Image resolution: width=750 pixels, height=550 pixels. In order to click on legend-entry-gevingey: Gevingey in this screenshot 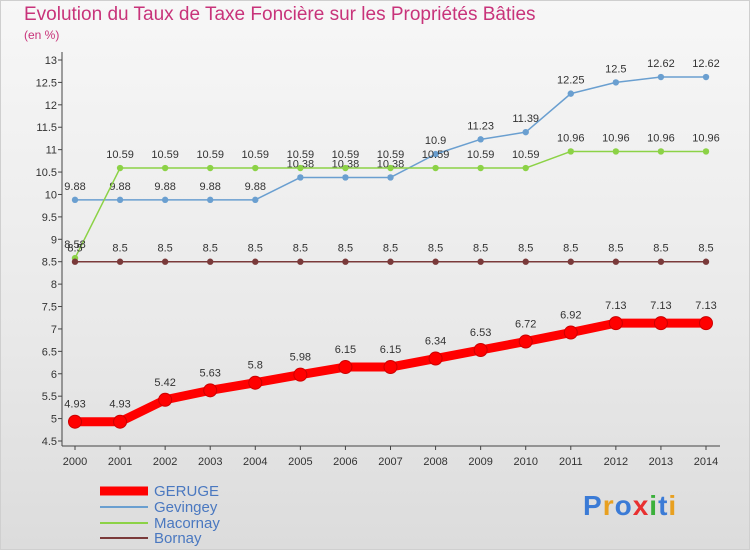, I will do `click(186, 507)`.